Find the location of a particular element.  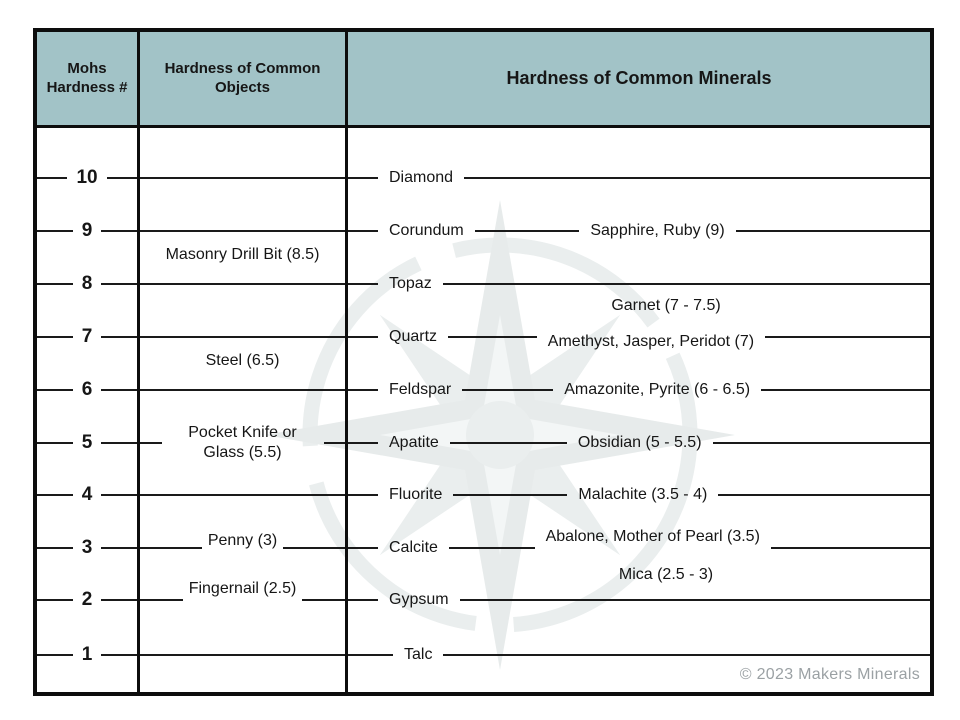

scale-row-5: 5 is located at coordinates (87, 443).